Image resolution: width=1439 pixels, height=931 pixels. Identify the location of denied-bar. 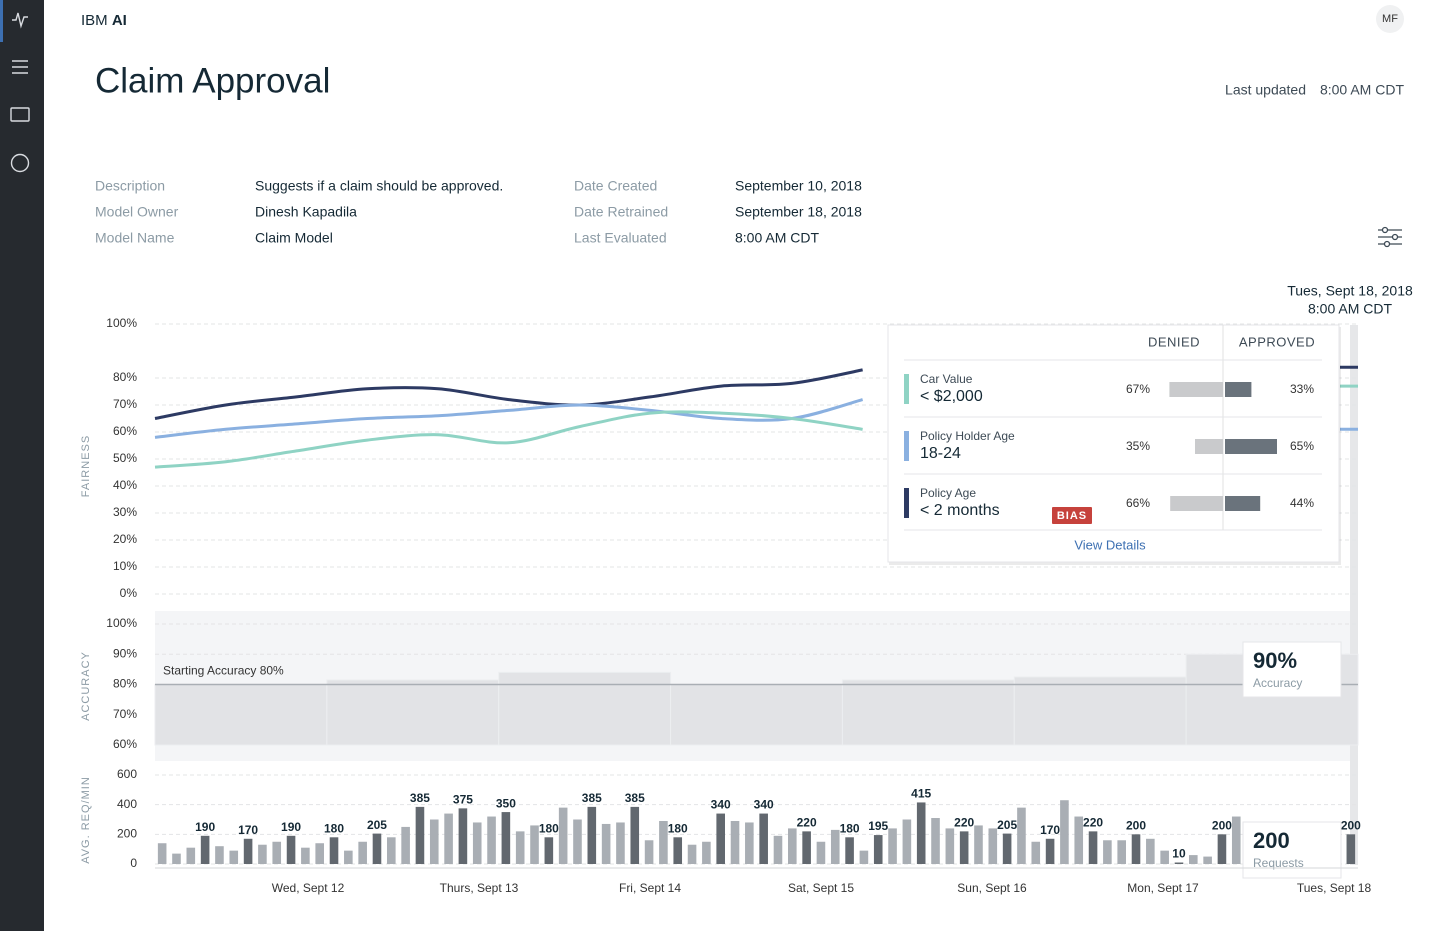
(1209, 446).